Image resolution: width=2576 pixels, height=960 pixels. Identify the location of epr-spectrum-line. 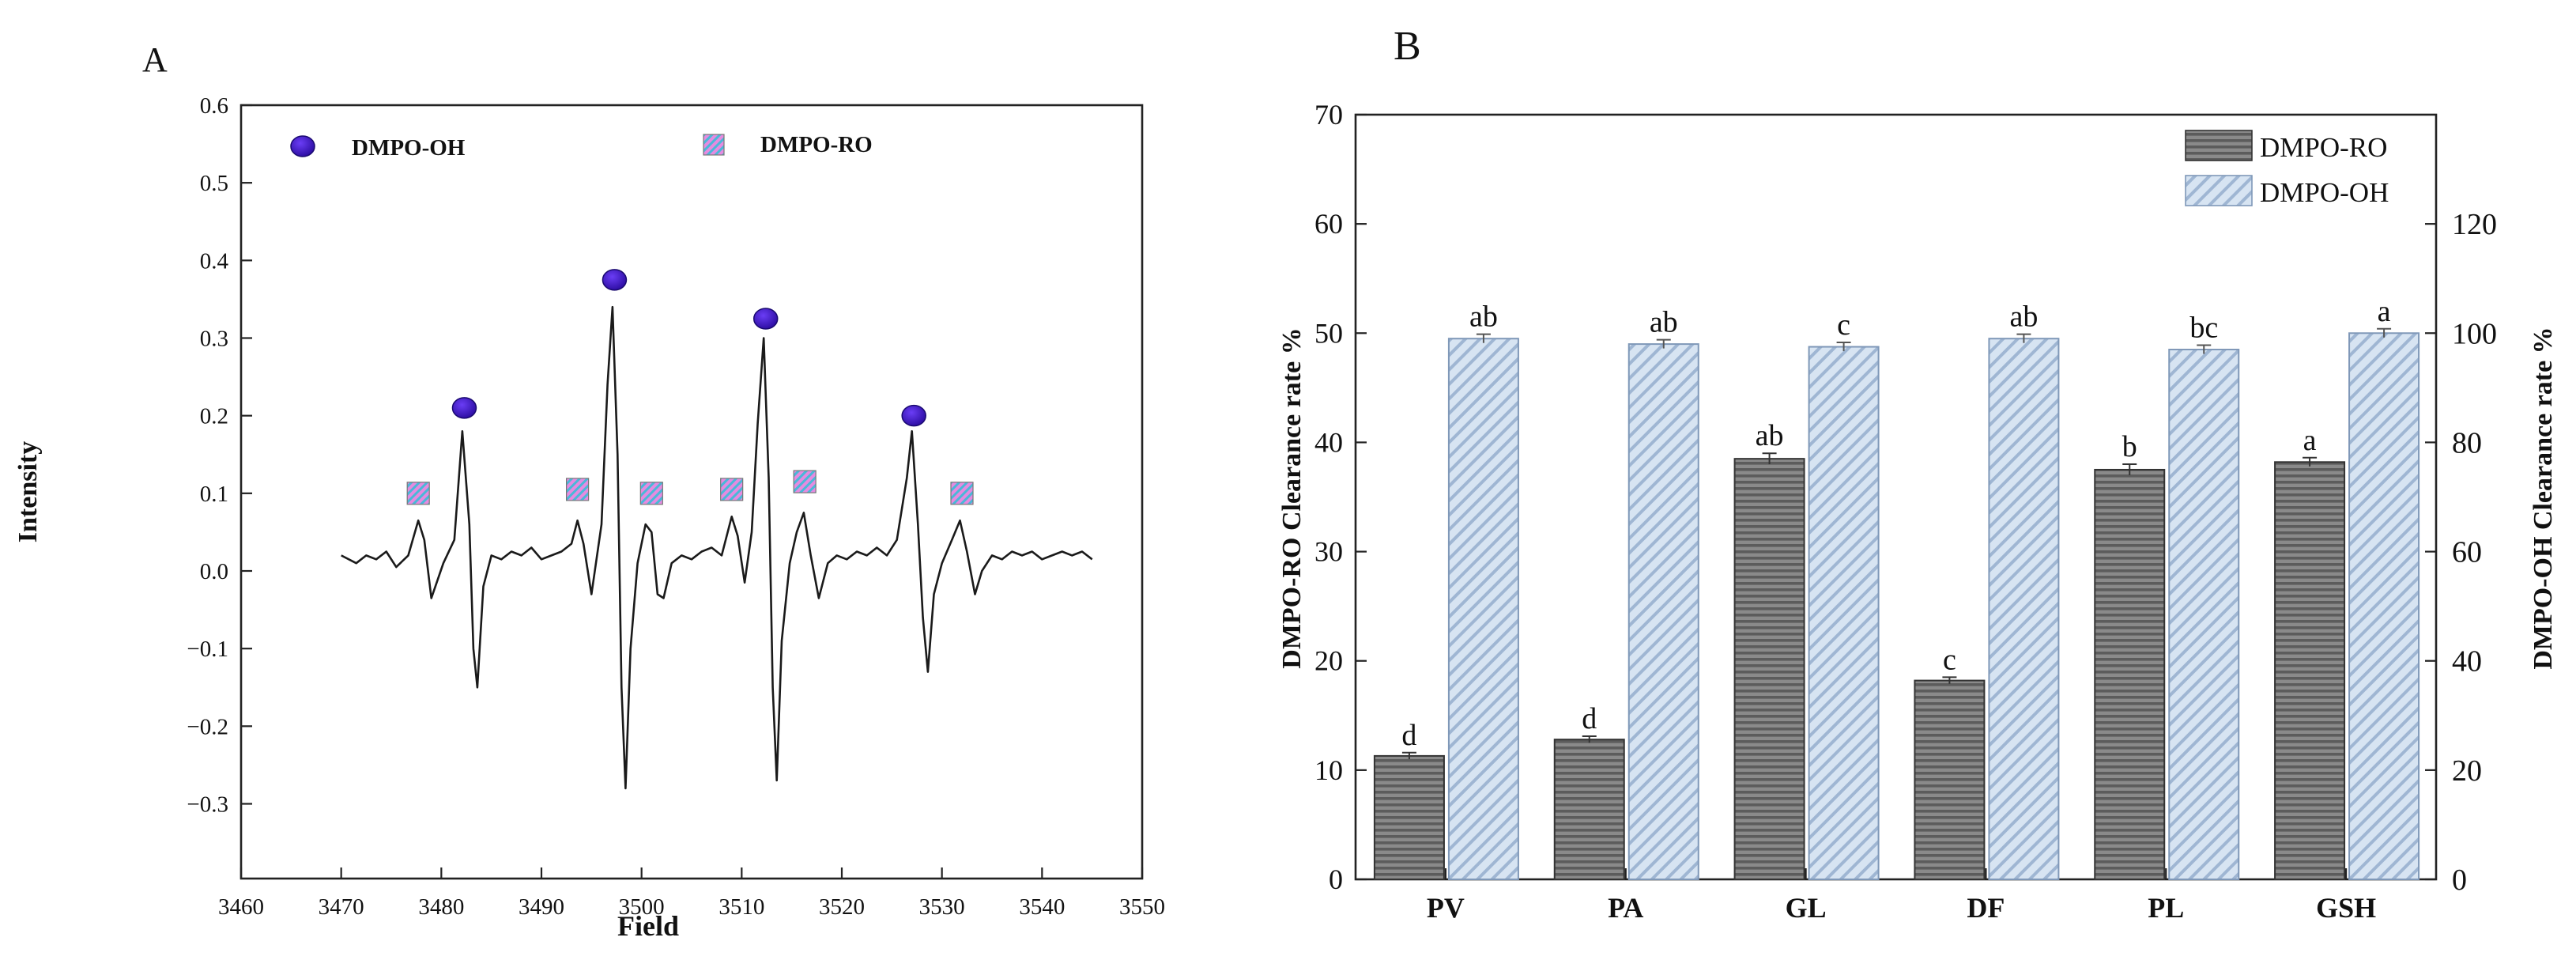
(717, 547).